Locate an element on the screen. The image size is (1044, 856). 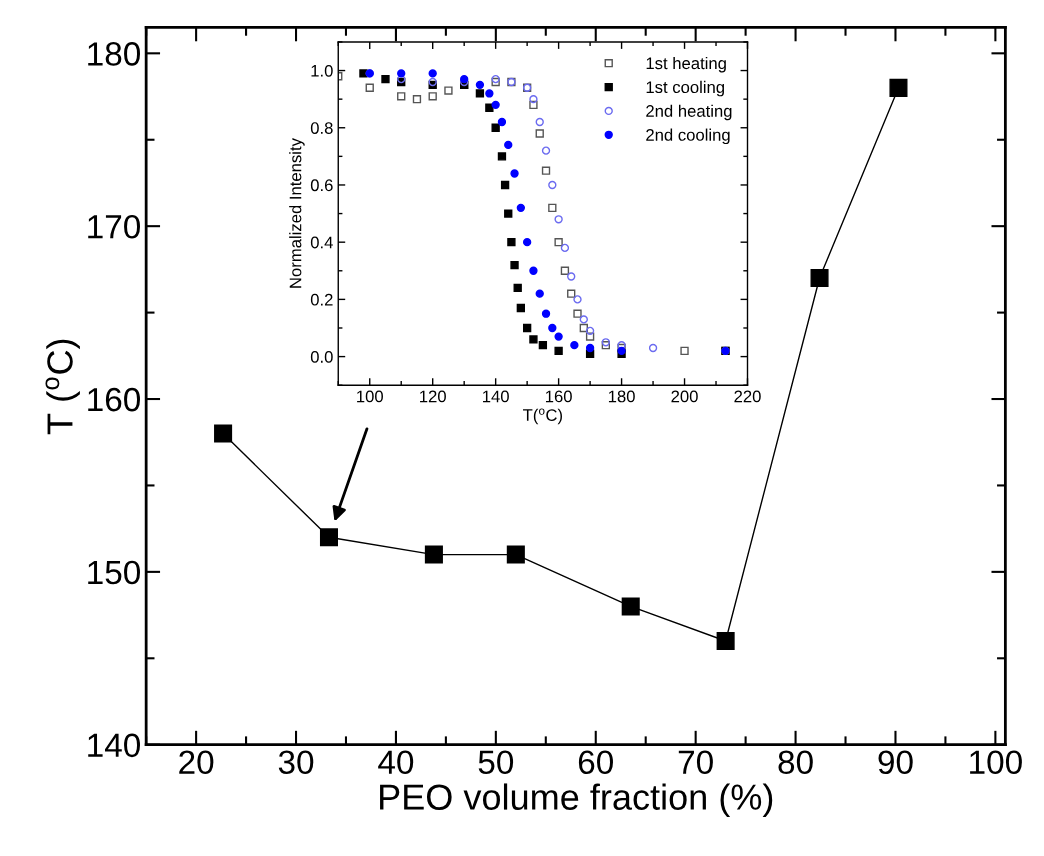
y-tick-label: 180 is located at coordinates (114, 54).